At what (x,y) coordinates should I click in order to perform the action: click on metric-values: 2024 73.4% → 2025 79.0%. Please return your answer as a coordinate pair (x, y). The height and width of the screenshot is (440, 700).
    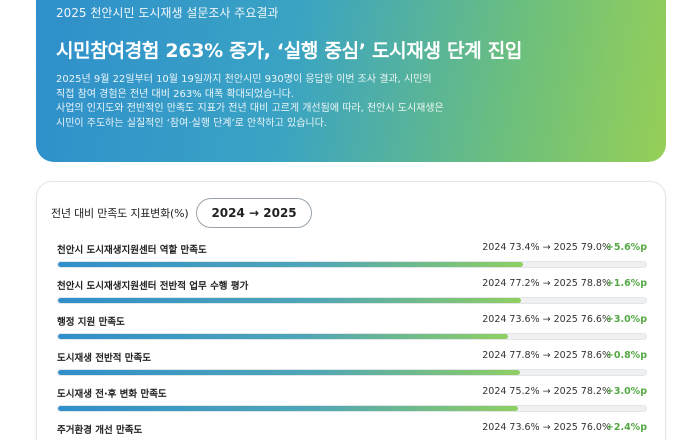
    Looking at the image, I should click on (546, 247).